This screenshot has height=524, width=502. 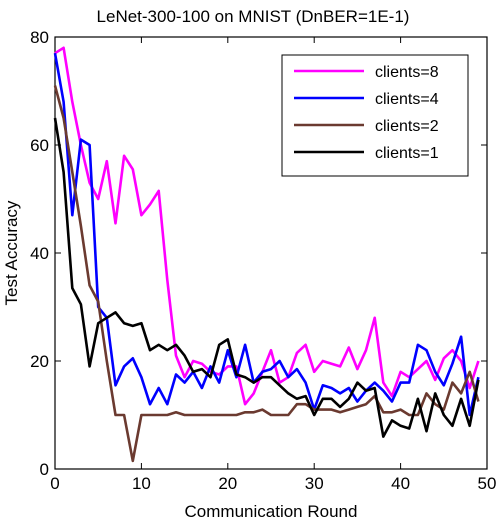 What do you see at coordinates (39, 37) in the screenshot?
I see `y-tick-label: 80` at bounding box center [39, 37].